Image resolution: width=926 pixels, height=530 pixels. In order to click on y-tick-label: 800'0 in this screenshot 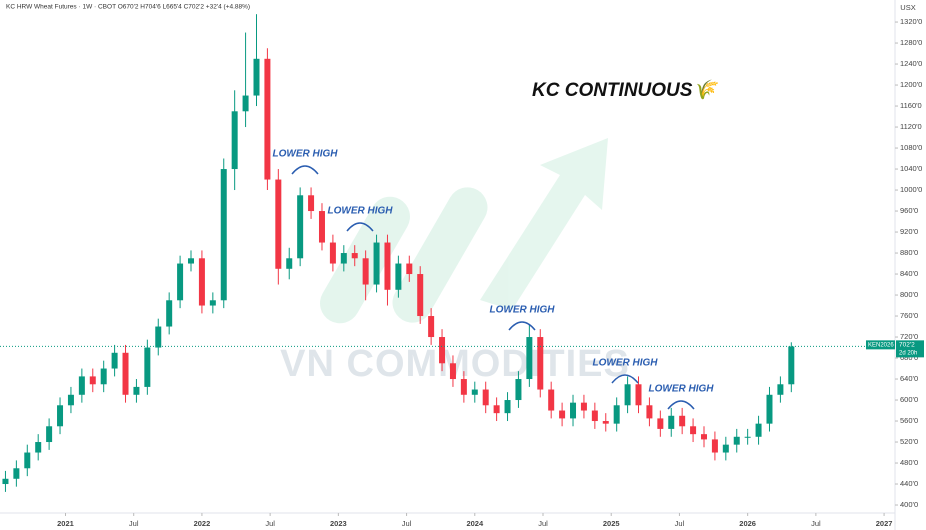, I will do `click(909, 294)`.